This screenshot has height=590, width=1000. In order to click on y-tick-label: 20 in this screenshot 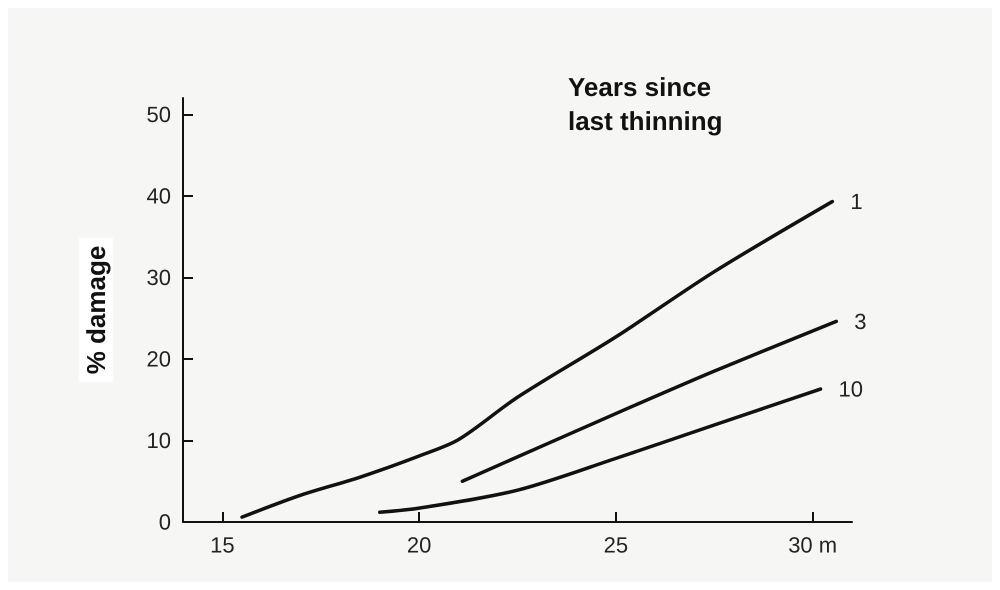, I will do `click(158, 359)`.